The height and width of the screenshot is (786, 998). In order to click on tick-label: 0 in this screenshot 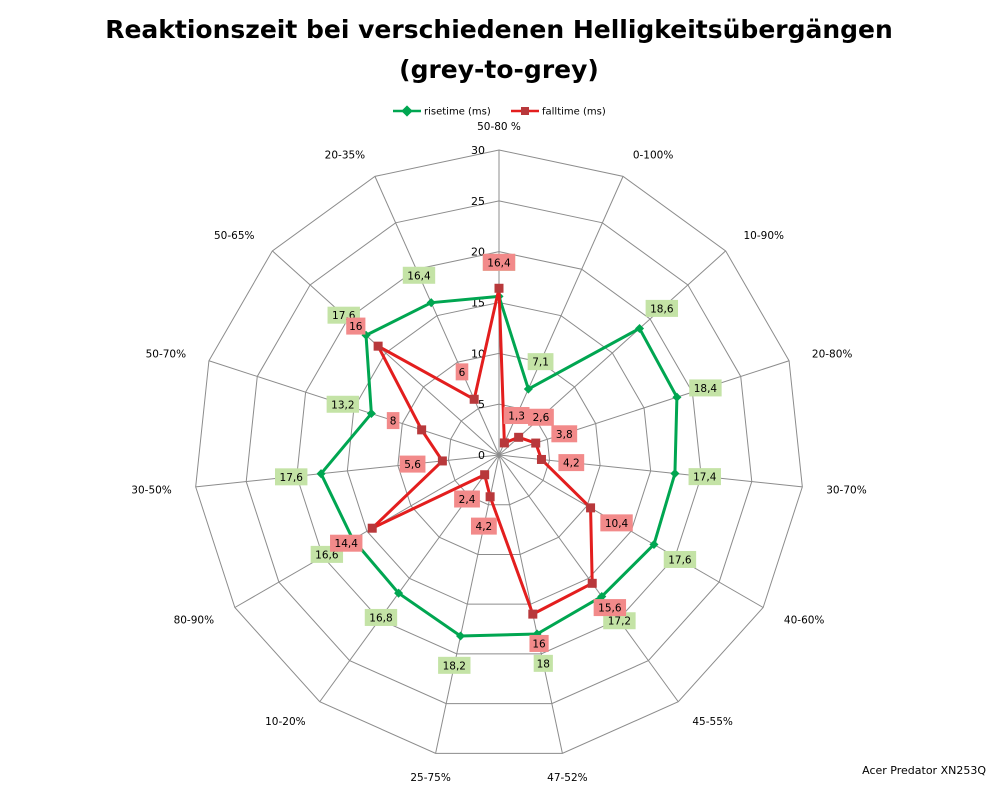, I will do `click(481, 455)`.